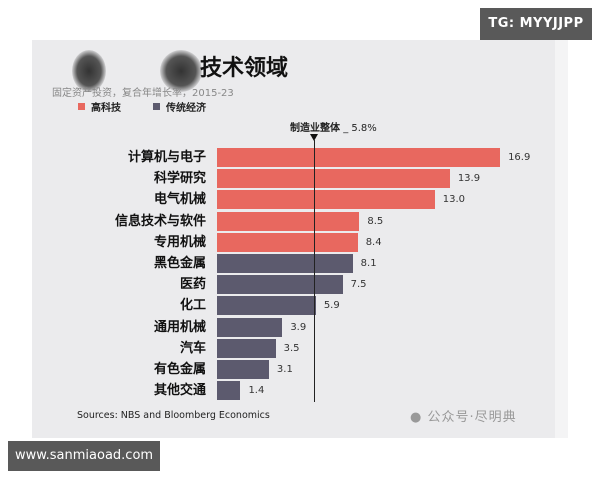  I want to click on bar-label: 科学研究, so click(179, 179).